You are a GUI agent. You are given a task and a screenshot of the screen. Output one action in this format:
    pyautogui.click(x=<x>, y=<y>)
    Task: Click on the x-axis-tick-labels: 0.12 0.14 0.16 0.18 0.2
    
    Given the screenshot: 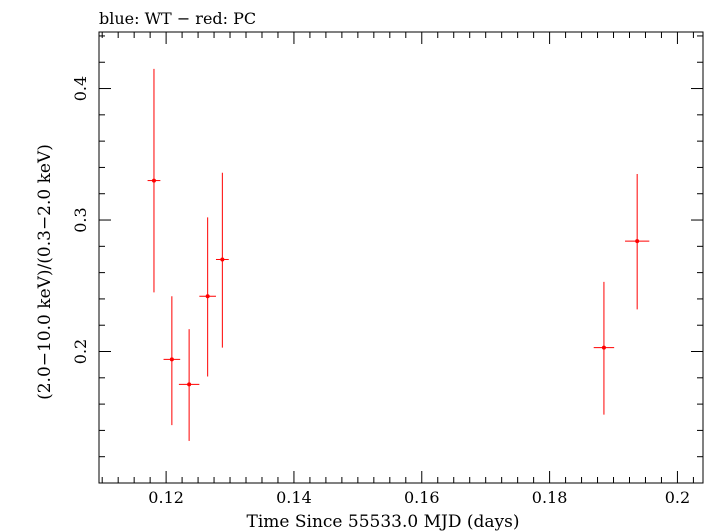 What is the action you would take?
    pyautogui.click(x=419, y=497)
    